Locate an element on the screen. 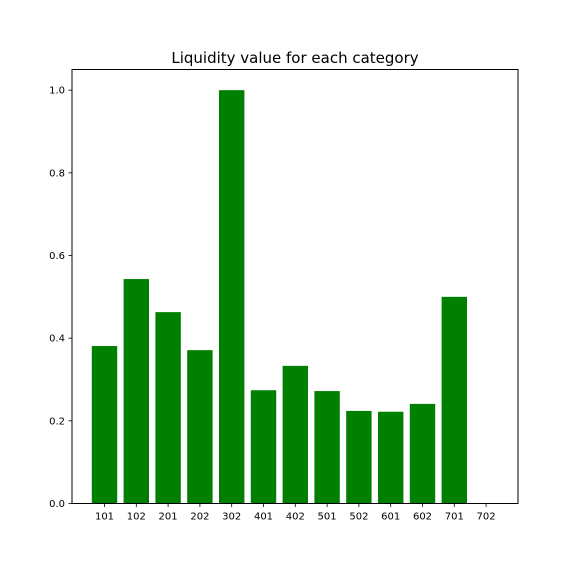 This screenshot has width=576, height=576. x-tick-label: 102 is located at coordinates (136, 517).